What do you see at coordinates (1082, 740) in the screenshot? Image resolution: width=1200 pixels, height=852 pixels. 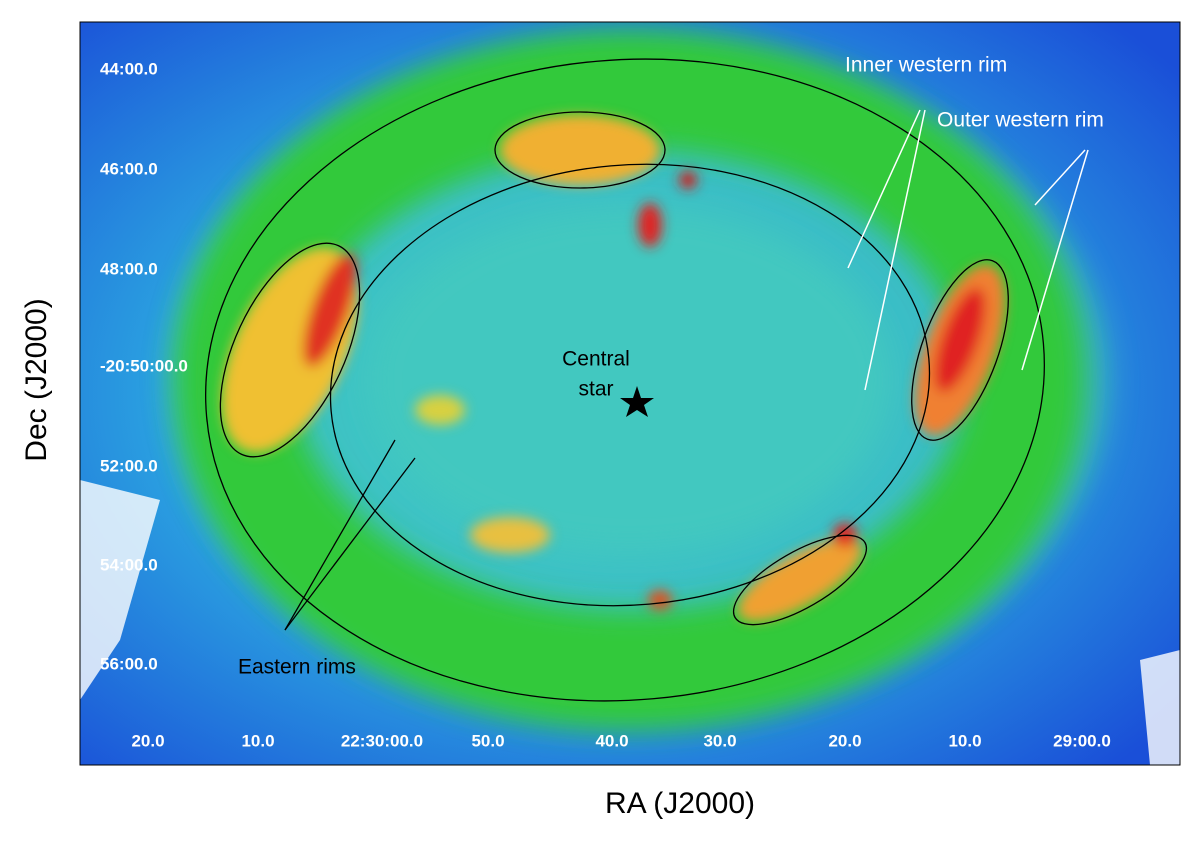 I see `x-tick-label: 29:00.0` at bounding box center [1082, 740].